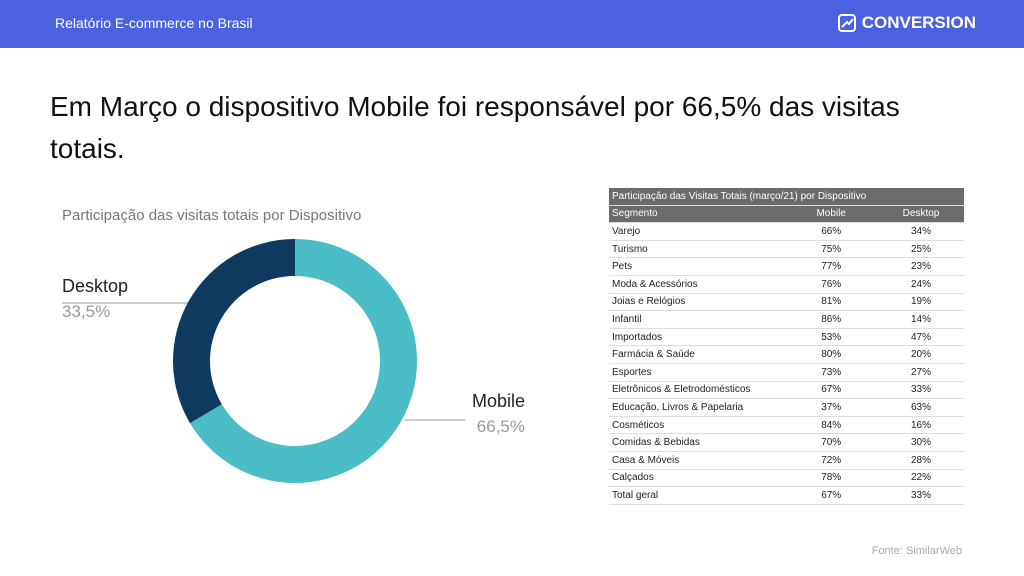  I want to click on table-row: Farmácia & Saúde 80% 20%, so click(786, 354).